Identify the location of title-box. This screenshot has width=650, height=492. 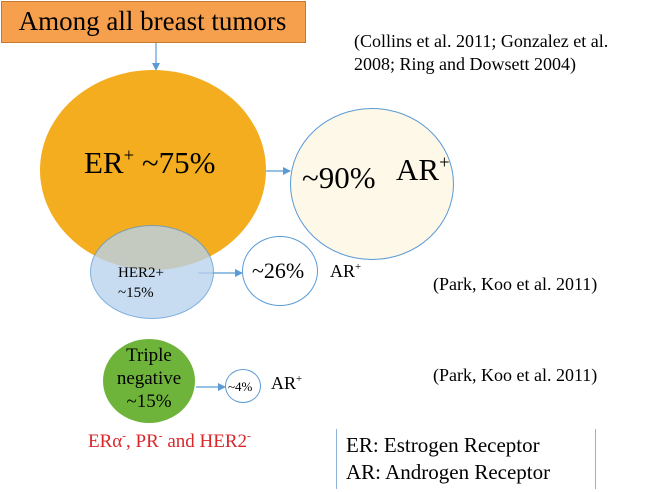
(153, 22).